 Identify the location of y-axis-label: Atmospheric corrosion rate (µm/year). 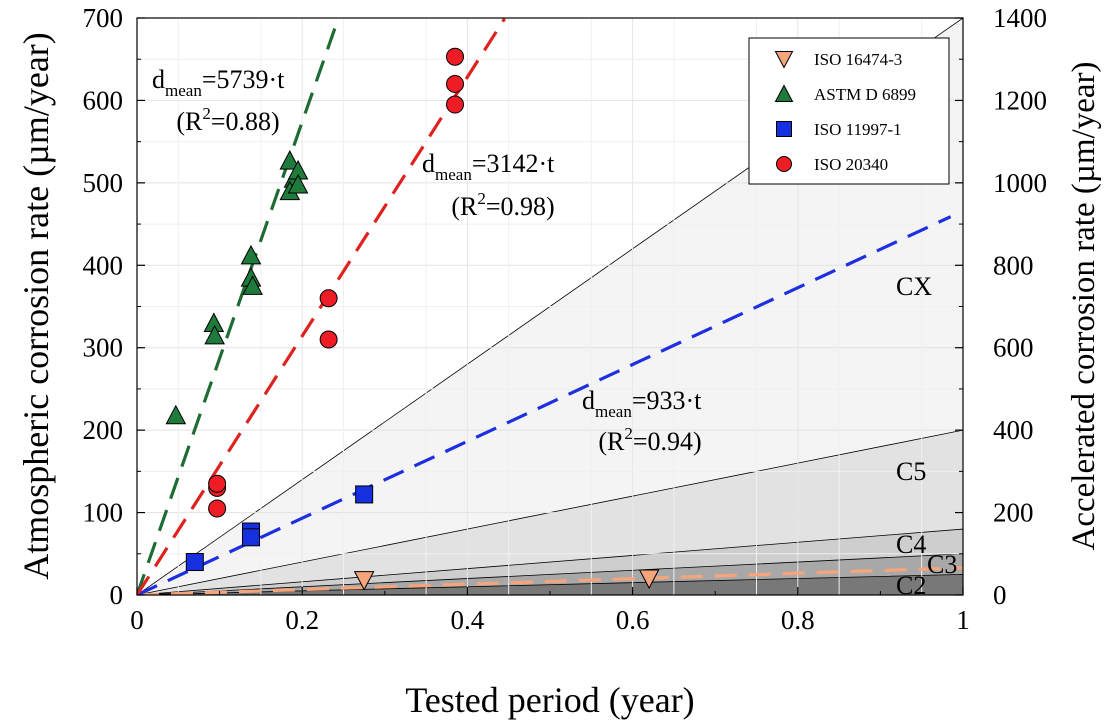
(36, 306).